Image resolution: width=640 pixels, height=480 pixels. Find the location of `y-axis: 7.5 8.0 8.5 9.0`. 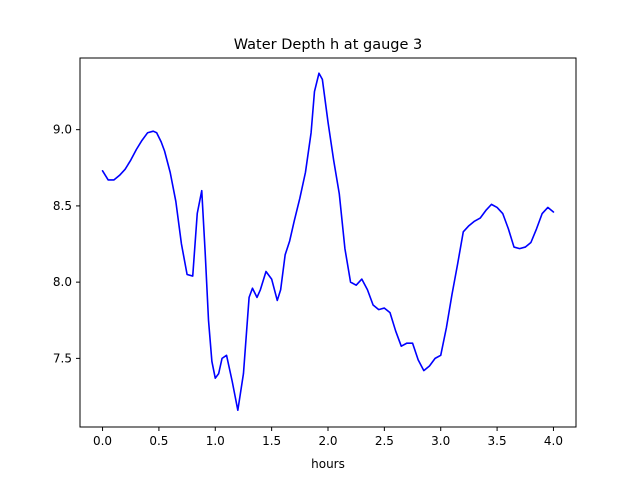

y-axis: 7.5 8.0 8.5 9.0 is located at coordinates (66, 244).